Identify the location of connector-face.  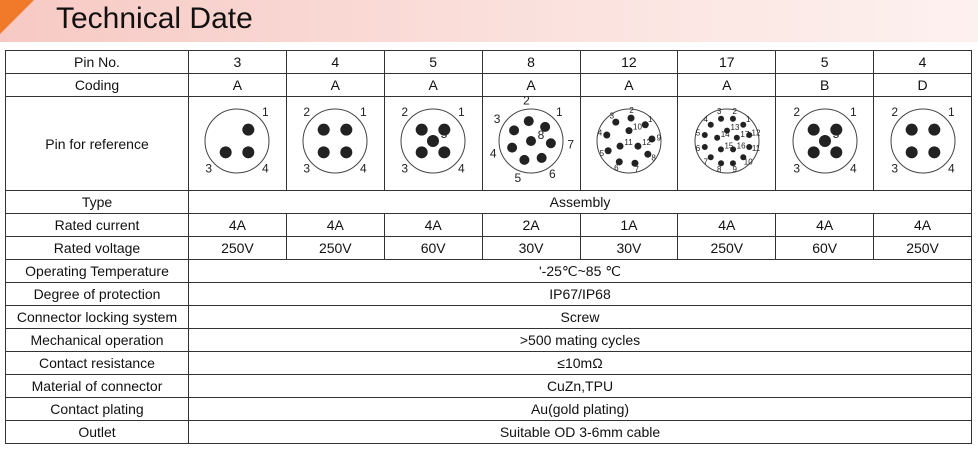
(237, 141).